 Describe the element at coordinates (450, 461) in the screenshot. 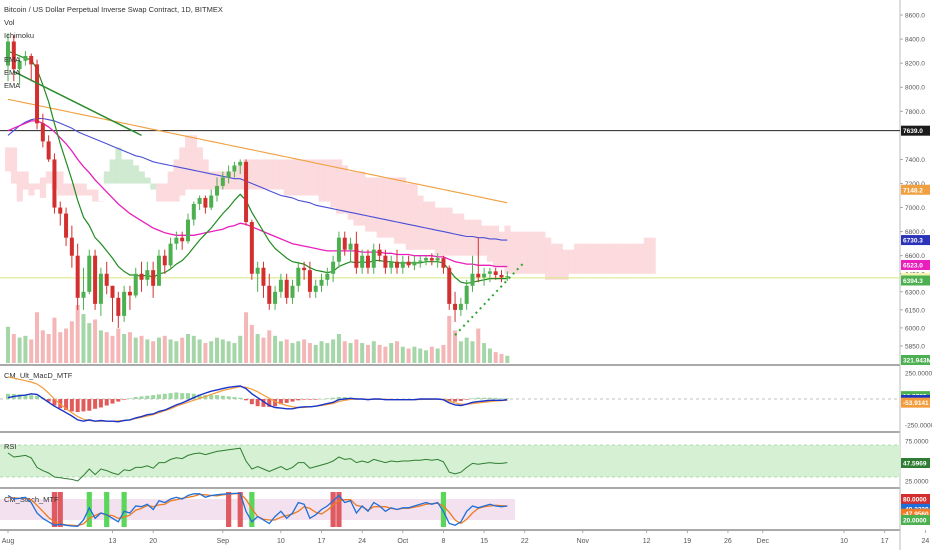

I see `rsi-band` at that location.